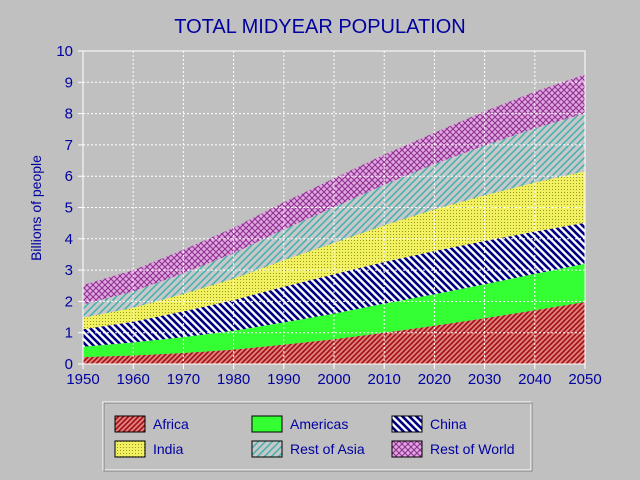 Image resolution: width=640 pixels, height=480 pixels. What do you see at coordinates (64, 51) in the screenshot?
I see `y-tick-label: 10` at bounding box center [64, 51].